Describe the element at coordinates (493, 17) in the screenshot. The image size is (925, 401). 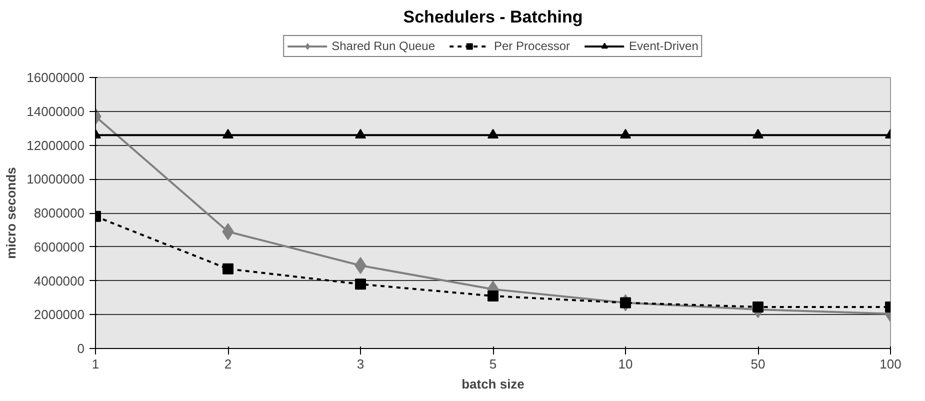
I see `chart-title: Schedulers - Batching` at that location.